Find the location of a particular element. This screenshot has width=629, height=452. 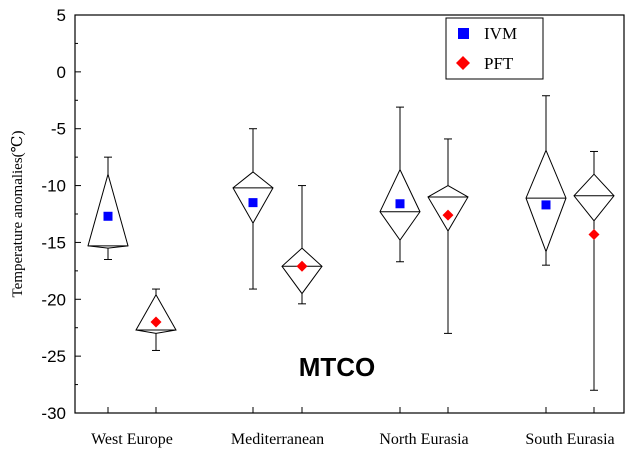

y-tick-label: -30 is located at coordinates (53, 413).